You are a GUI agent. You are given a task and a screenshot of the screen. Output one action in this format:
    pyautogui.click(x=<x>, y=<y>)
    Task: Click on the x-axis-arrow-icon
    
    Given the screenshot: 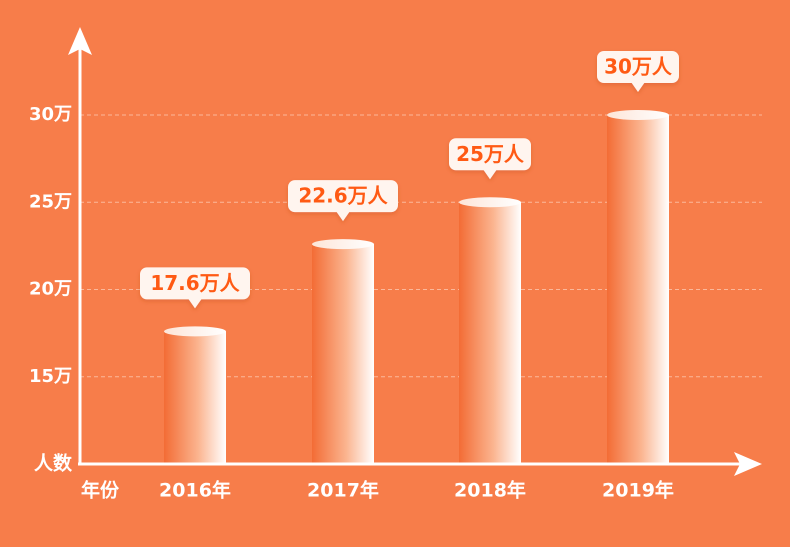 What is the action you would take?
    pyautogui.click(x=748, y=464)
    